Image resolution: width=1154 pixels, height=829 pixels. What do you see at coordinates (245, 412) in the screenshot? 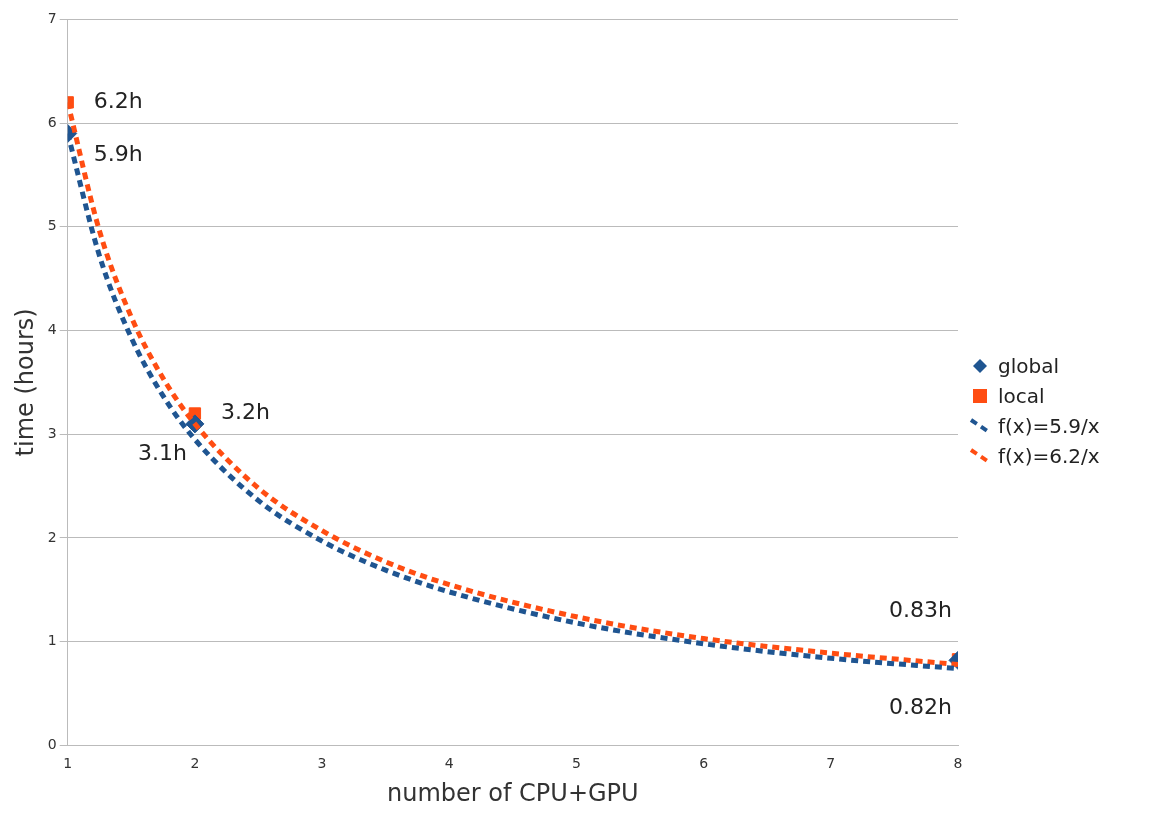
I see `data-label: 3.2h` at bounding box center [245, 412].